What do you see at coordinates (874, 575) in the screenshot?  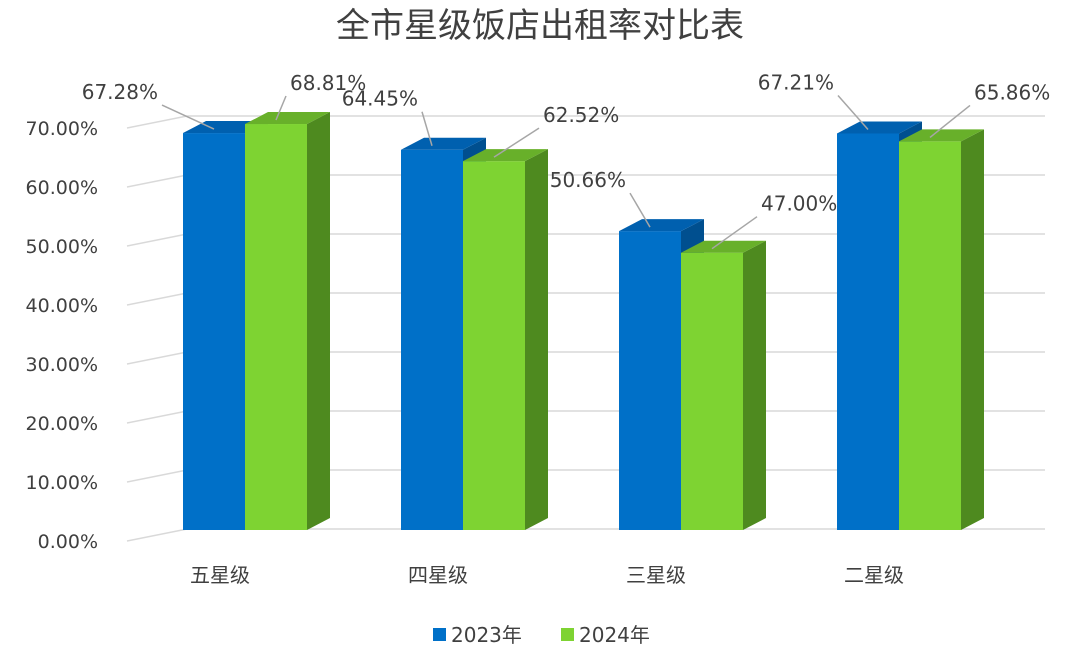 I see `category-label: 二星级` at bounding box center [874, 575].